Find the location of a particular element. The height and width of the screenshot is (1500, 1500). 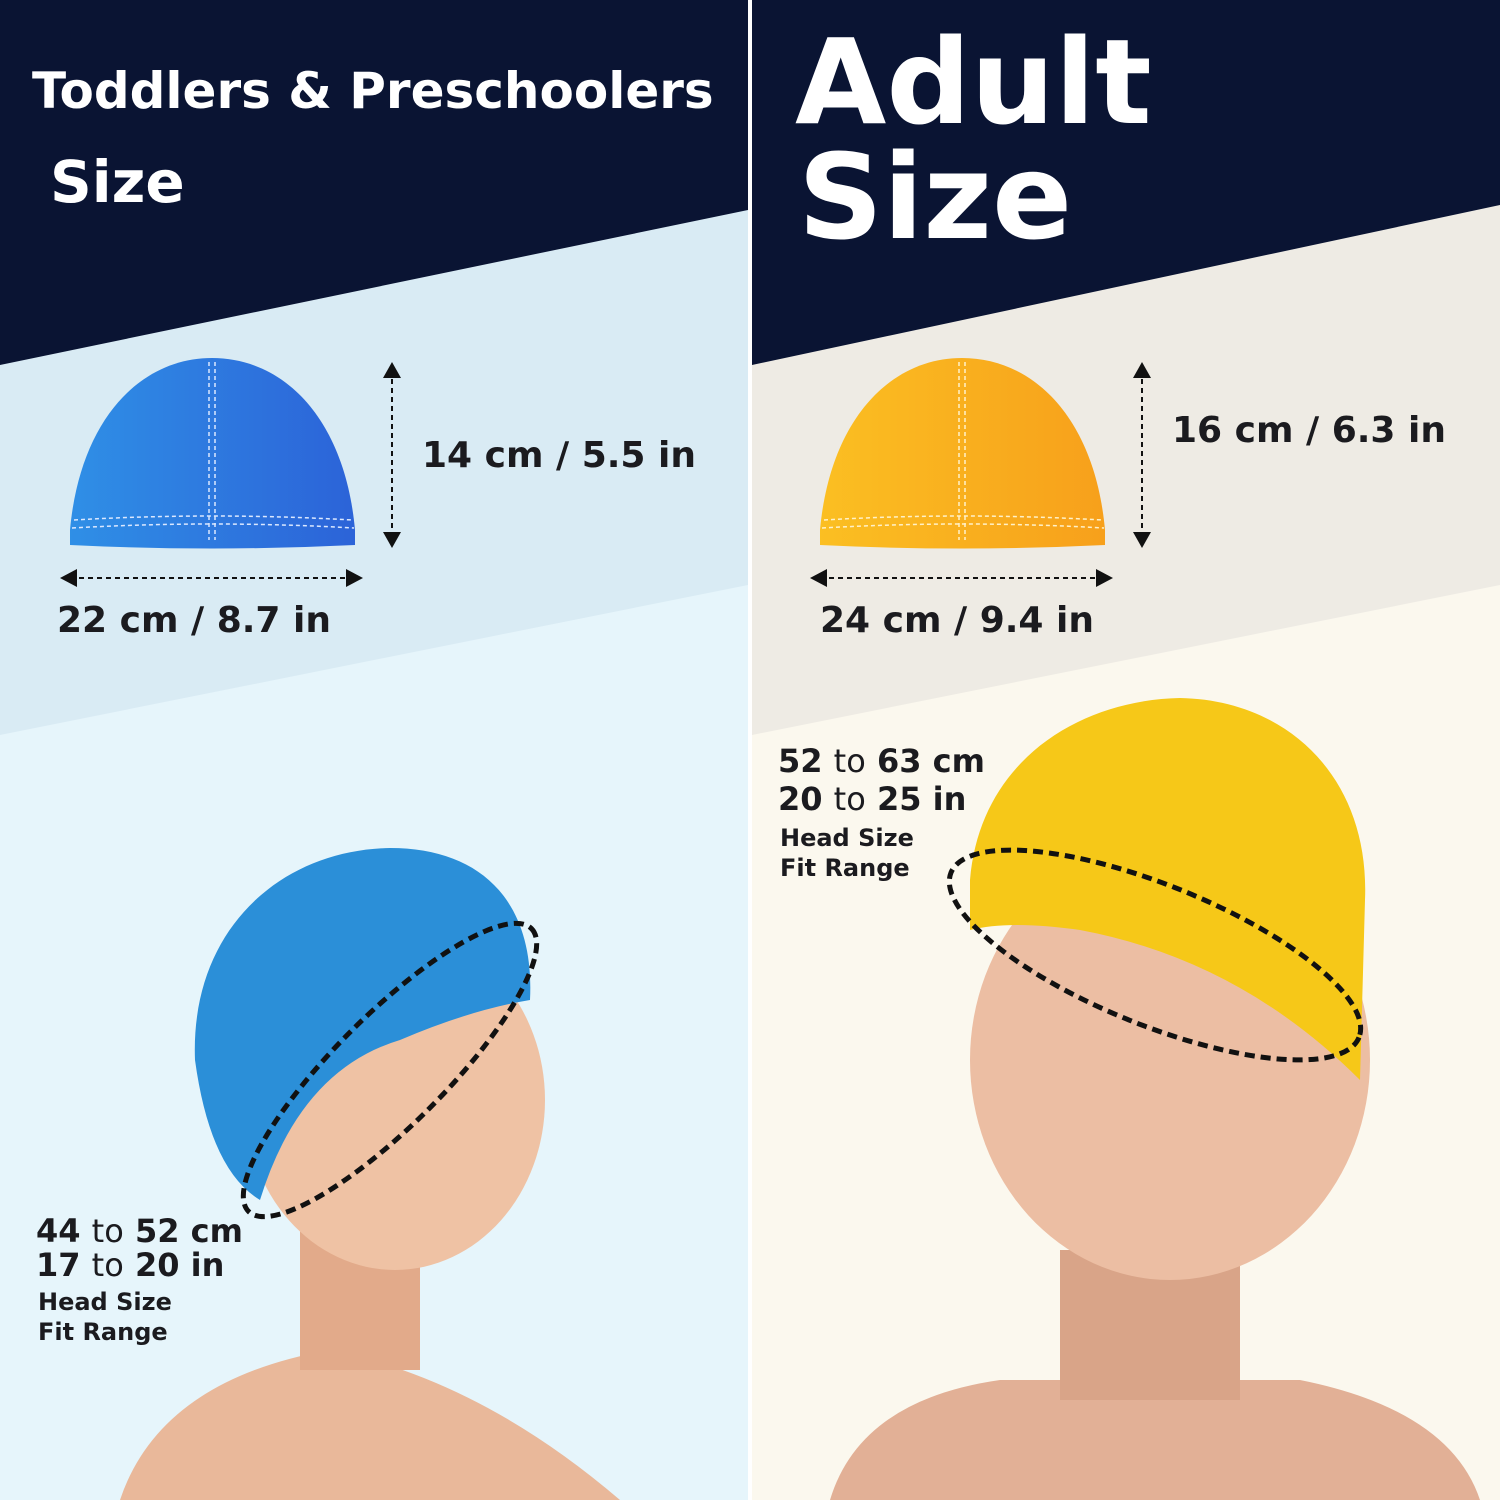

adult-range-in: 20 to 25 in is located at coordinates (872, 799).